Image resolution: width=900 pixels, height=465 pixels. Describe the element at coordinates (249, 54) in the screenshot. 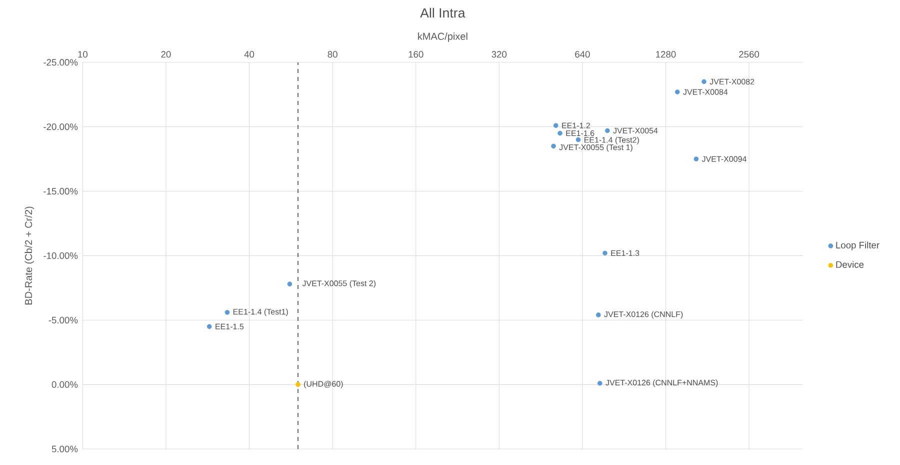

I see `x-tick-label: 40` at that location.